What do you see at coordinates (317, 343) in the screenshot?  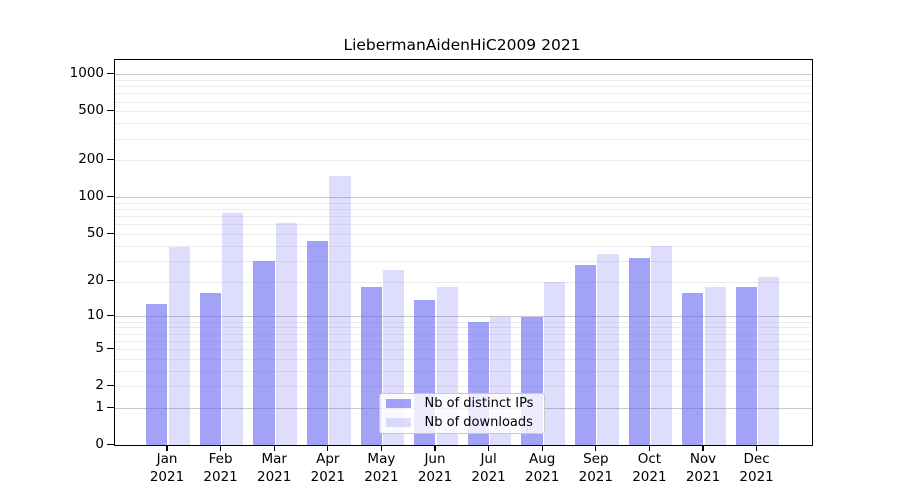 I see `bar-ips-apr` at bounding box center [317, 343].